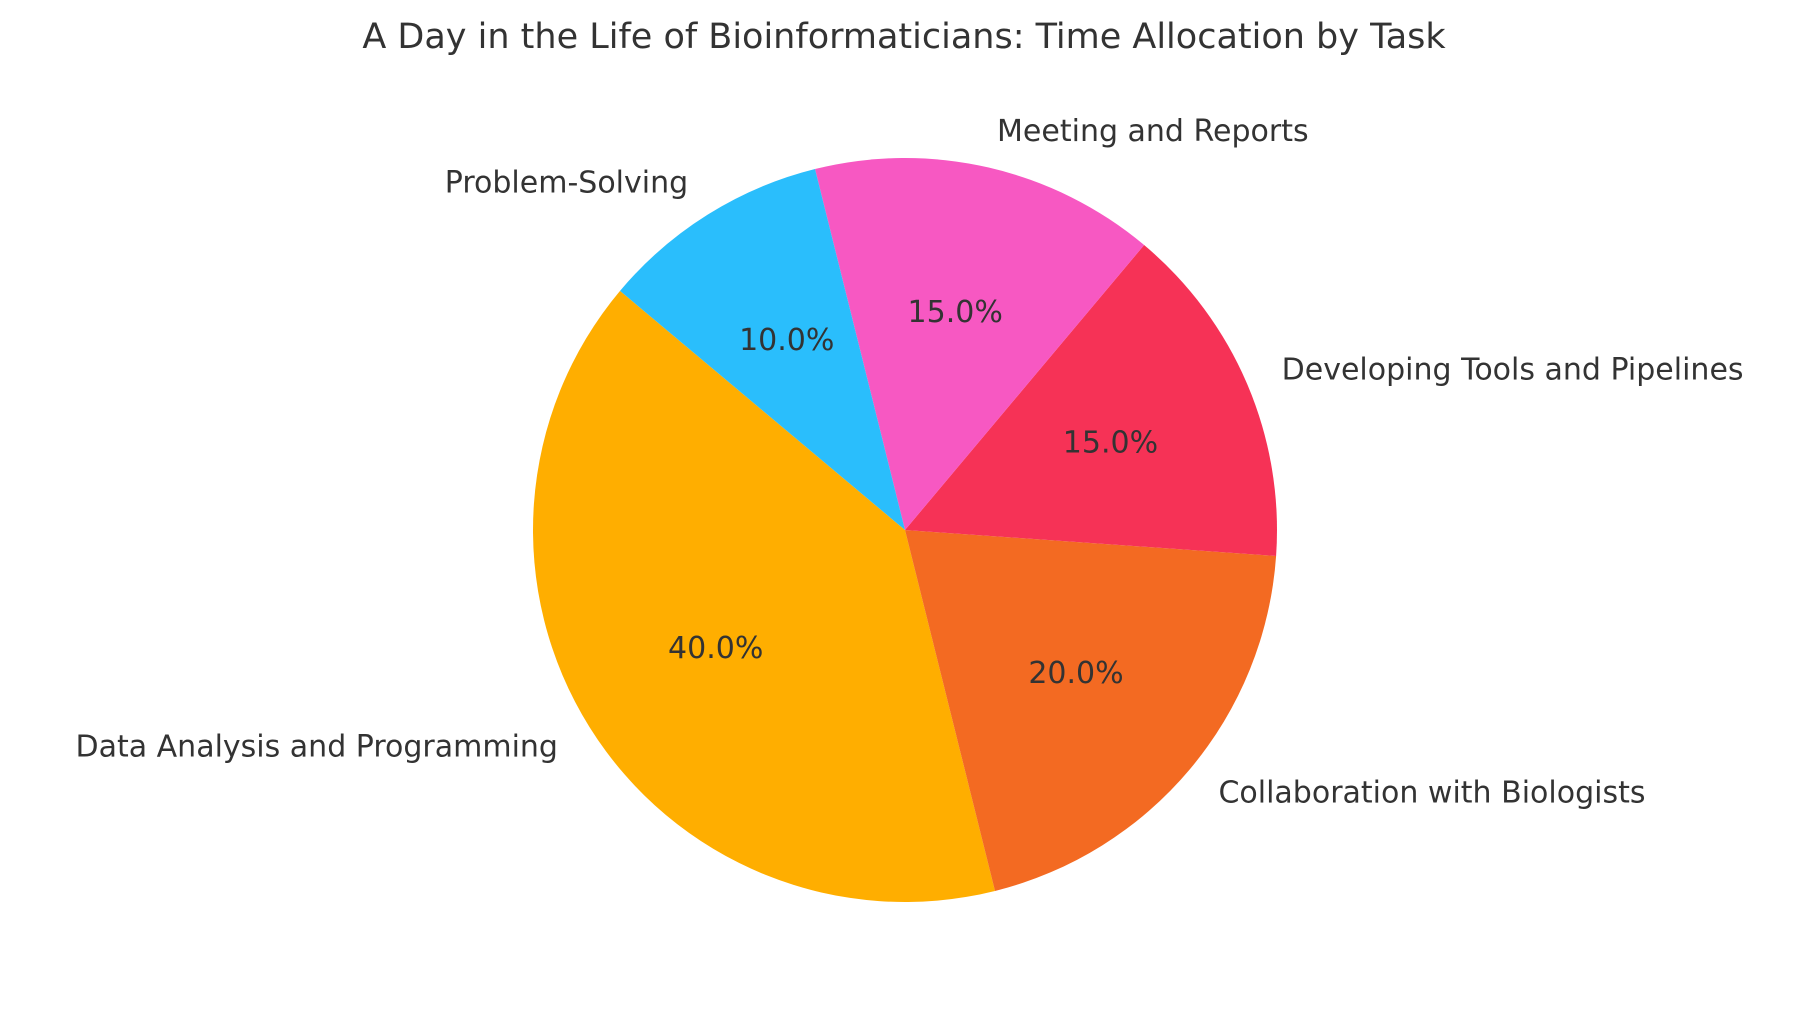  I want to click on pie-pct-label: 10.0%, so click(786, 340).